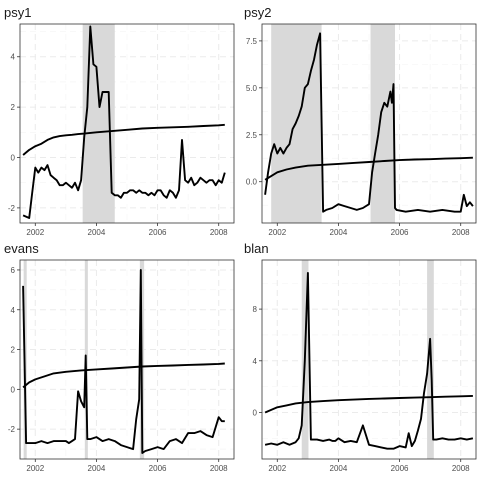  What do you see at coordinates (17, 12) in the screenshot?
I see `panel-title: psy1` at bounding box center [17, 12].